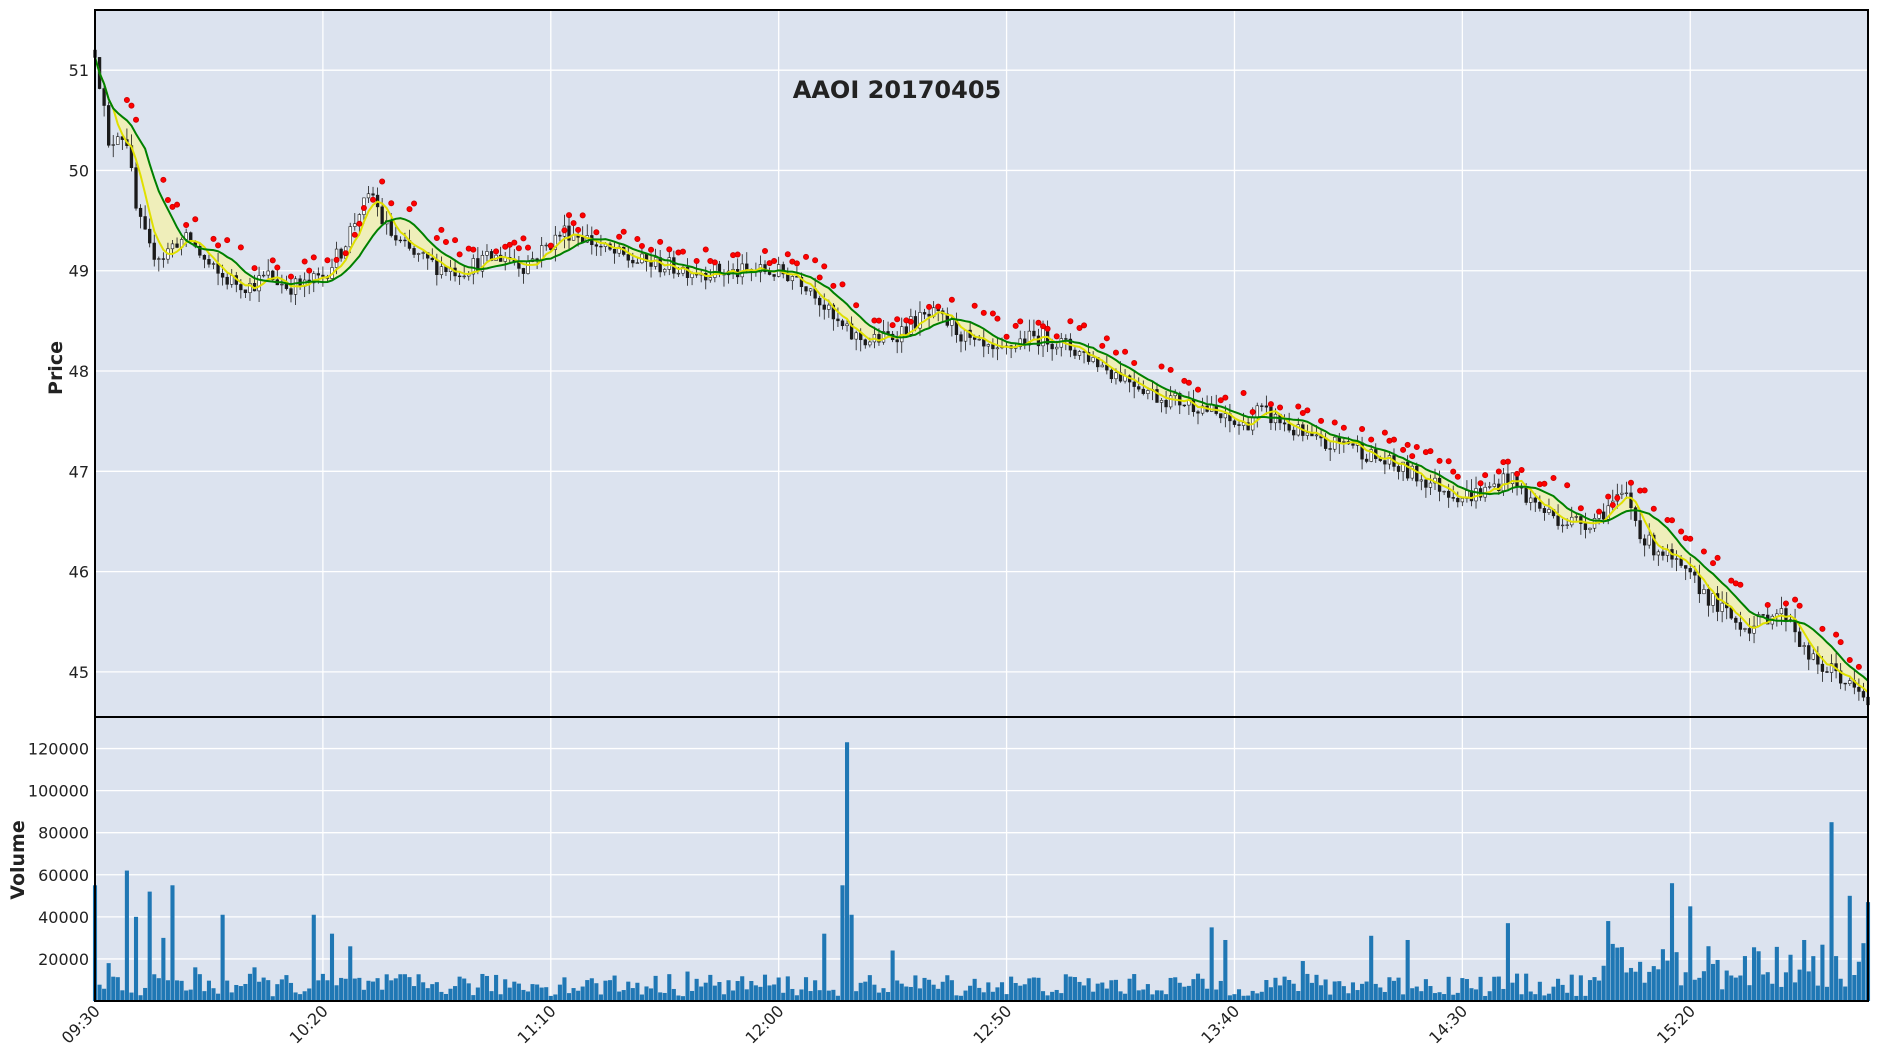  I want to click on x-tick-label: 09:30, so click(81, 1024).